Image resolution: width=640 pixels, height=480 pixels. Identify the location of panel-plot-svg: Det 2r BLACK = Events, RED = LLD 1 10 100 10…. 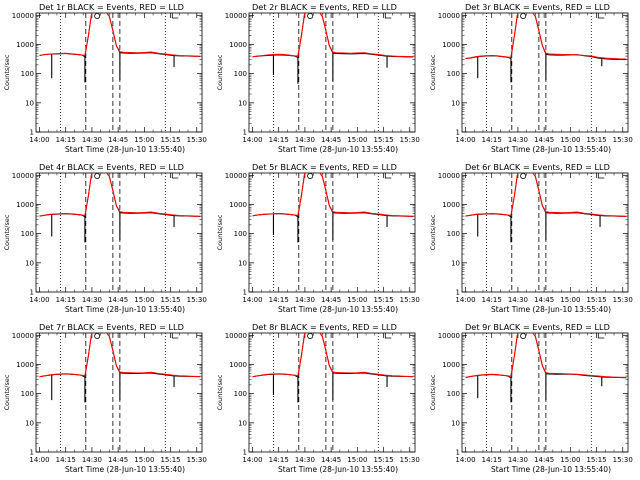
(318, 78).